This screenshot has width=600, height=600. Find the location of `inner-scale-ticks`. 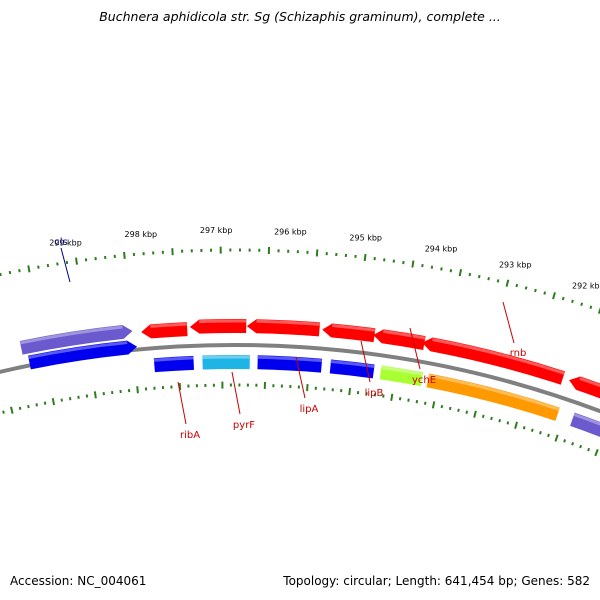

inner-scale-ticks is located at coordinates (300, 419).